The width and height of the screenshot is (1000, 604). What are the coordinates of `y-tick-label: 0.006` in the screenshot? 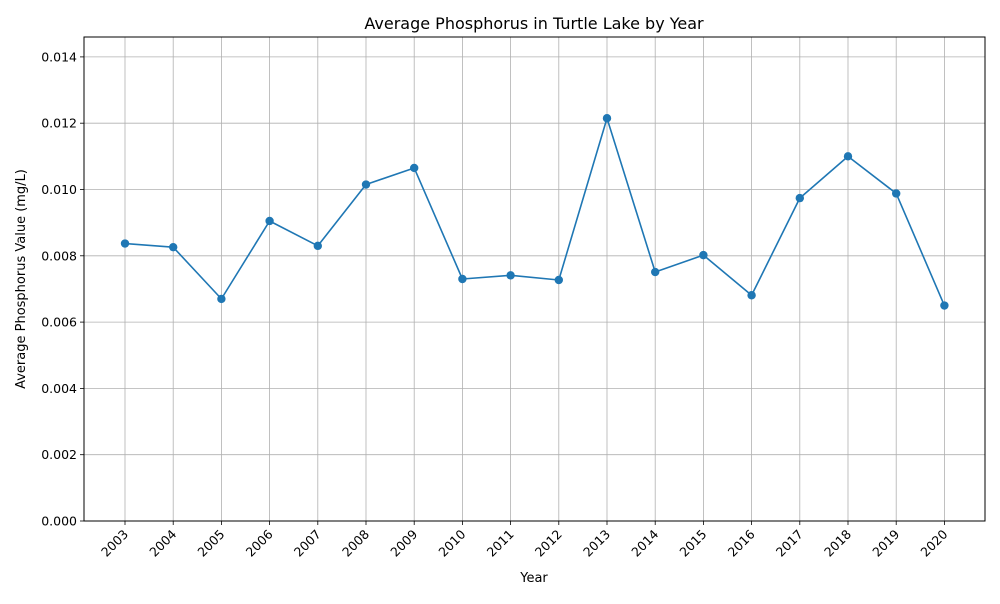 It's located at (59, 322).